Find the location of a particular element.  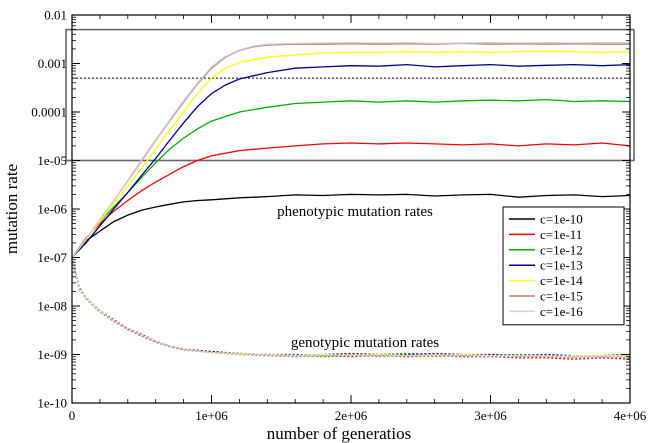

x-tick-label: 0 is located at coordinates (72, 415).